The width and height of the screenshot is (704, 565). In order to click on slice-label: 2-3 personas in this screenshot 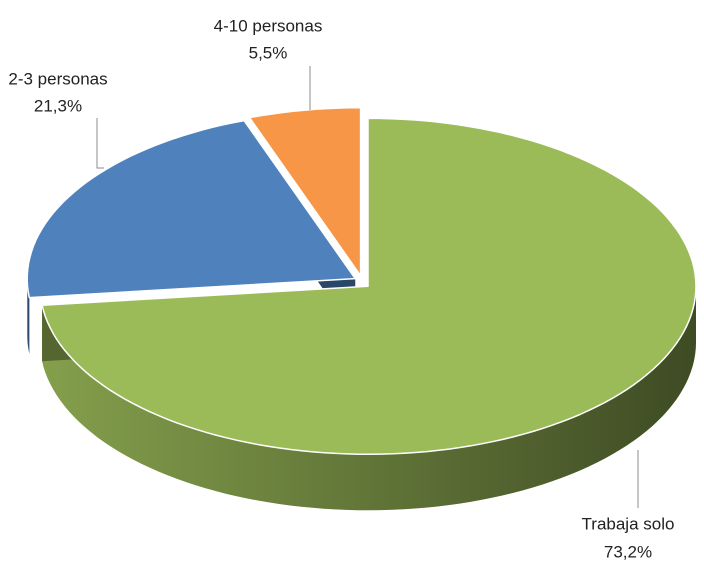, I will do `click(57, 78)`.